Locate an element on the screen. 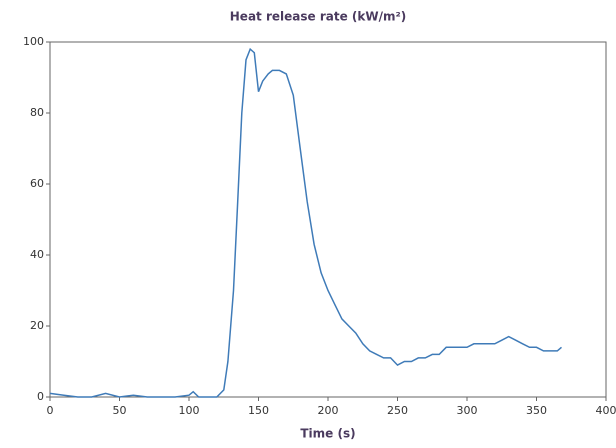  x-tick-label: 400 is located at coordinates (606, 410).